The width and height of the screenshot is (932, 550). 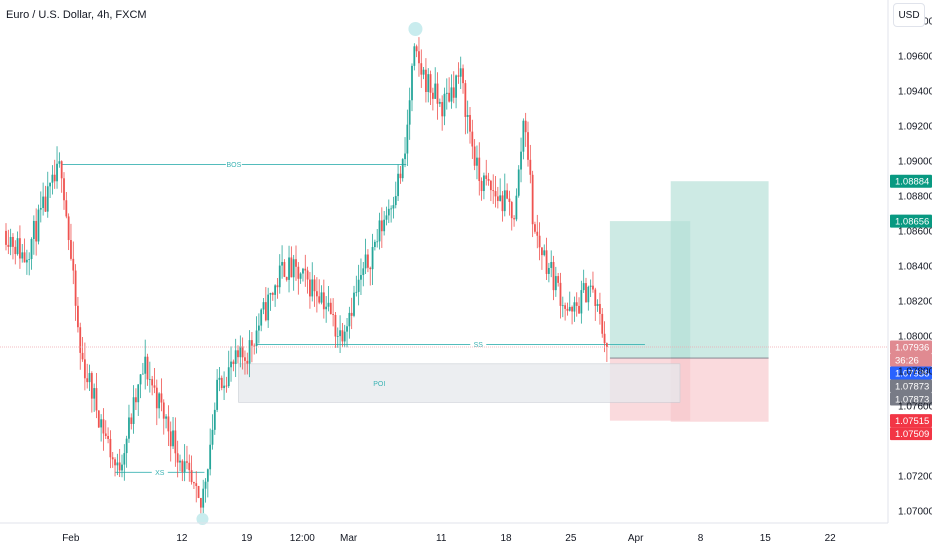 I want to click on poi-label: POI, so click(x=379, y=384).